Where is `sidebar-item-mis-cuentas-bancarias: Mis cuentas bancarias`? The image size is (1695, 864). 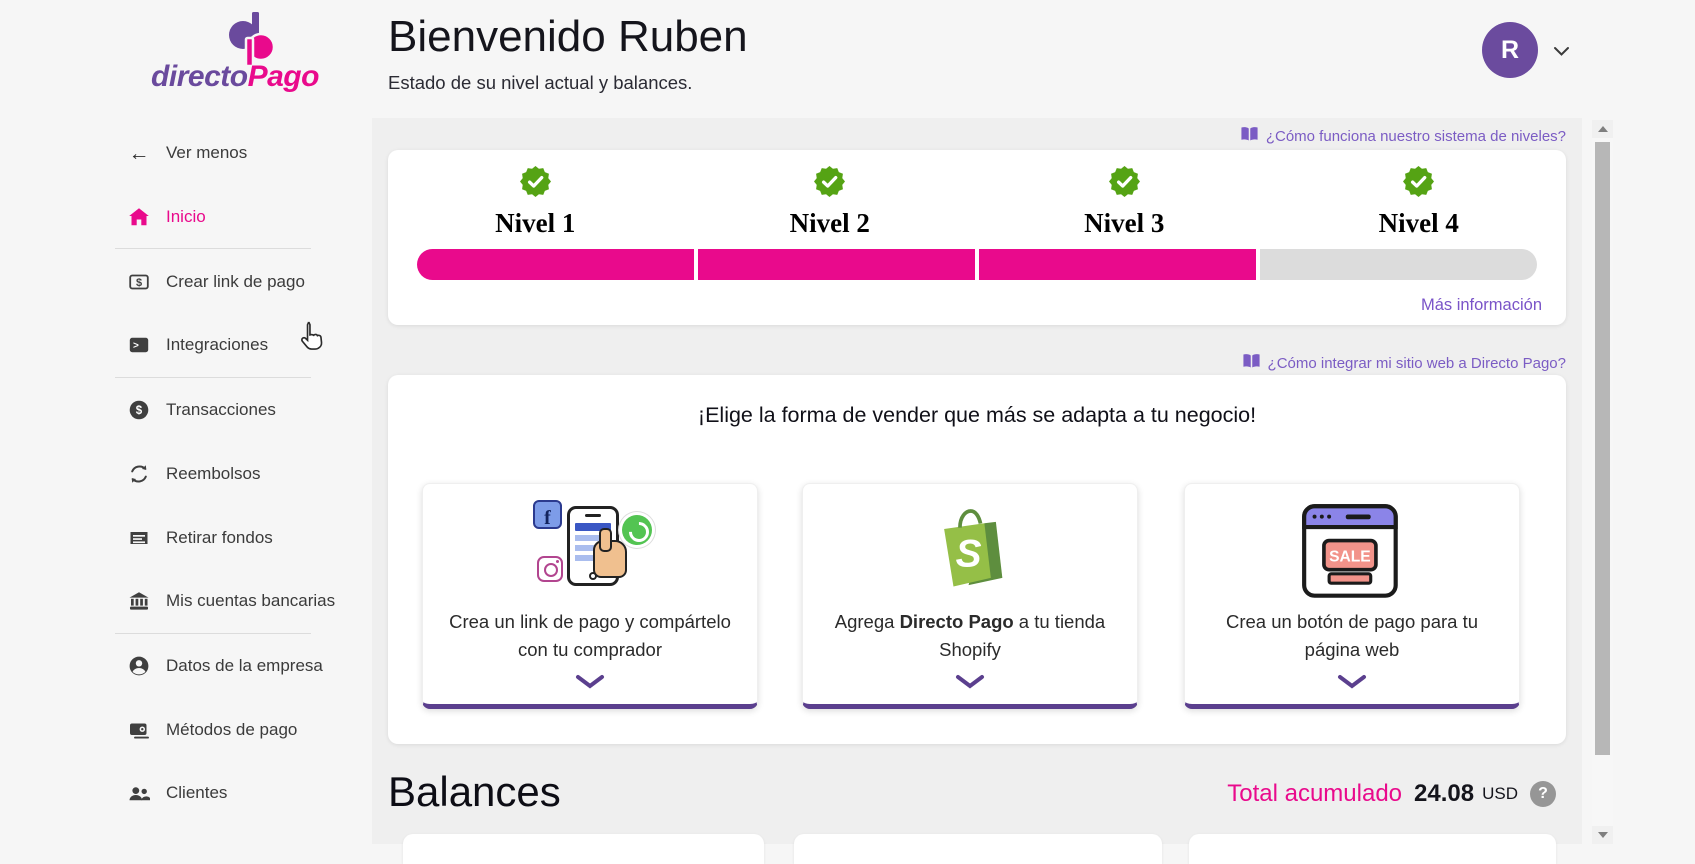 sidebar-item-mis-cuentas-bancarias: Mis cuentas bancarias is located at coordinates (231, 601).